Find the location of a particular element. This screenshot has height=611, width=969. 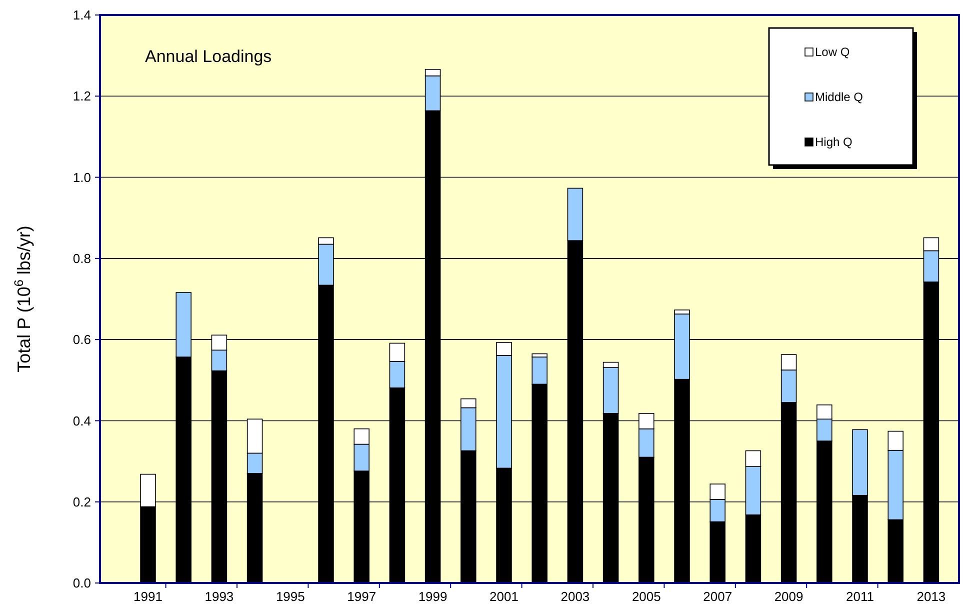

y-tick-label: 0.8 is located at coordinates (81, 258).